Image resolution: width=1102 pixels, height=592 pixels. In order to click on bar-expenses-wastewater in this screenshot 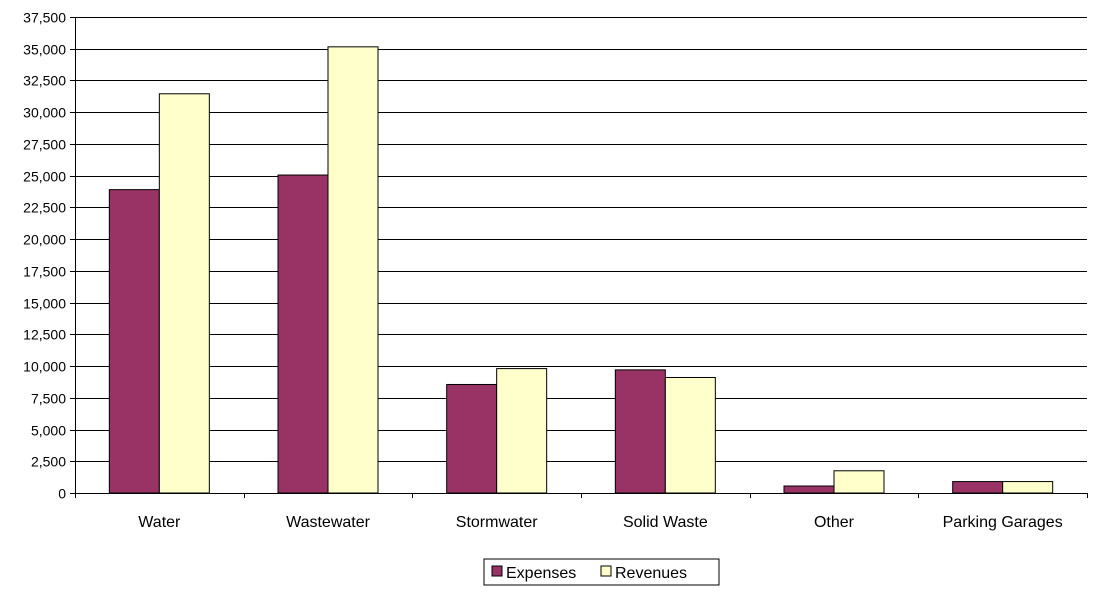, I will do `click(303, 334)`.